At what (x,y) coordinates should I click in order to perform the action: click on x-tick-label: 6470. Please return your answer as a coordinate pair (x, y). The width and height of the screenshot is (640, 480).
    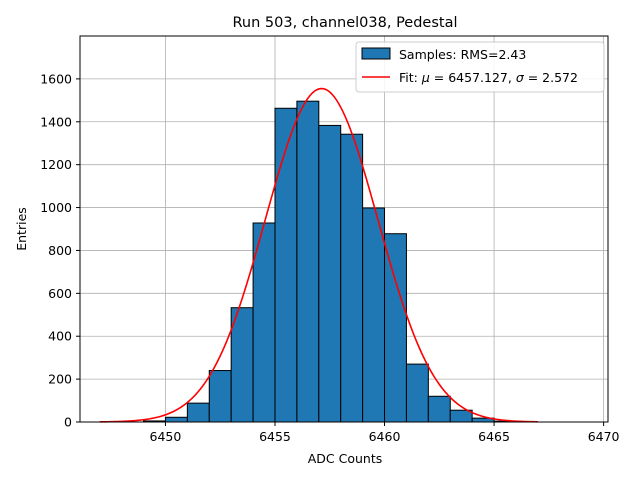
    Looking at the image, I should click on (604, 436).